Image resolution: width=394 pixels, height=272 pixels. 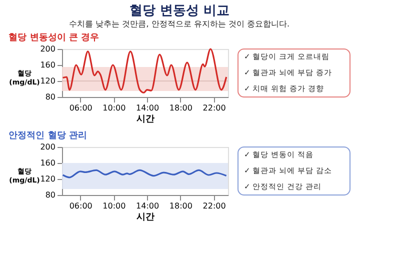 I want to click on chart-title: 안정적인 혈당 관리, so click(x=47, y=136).